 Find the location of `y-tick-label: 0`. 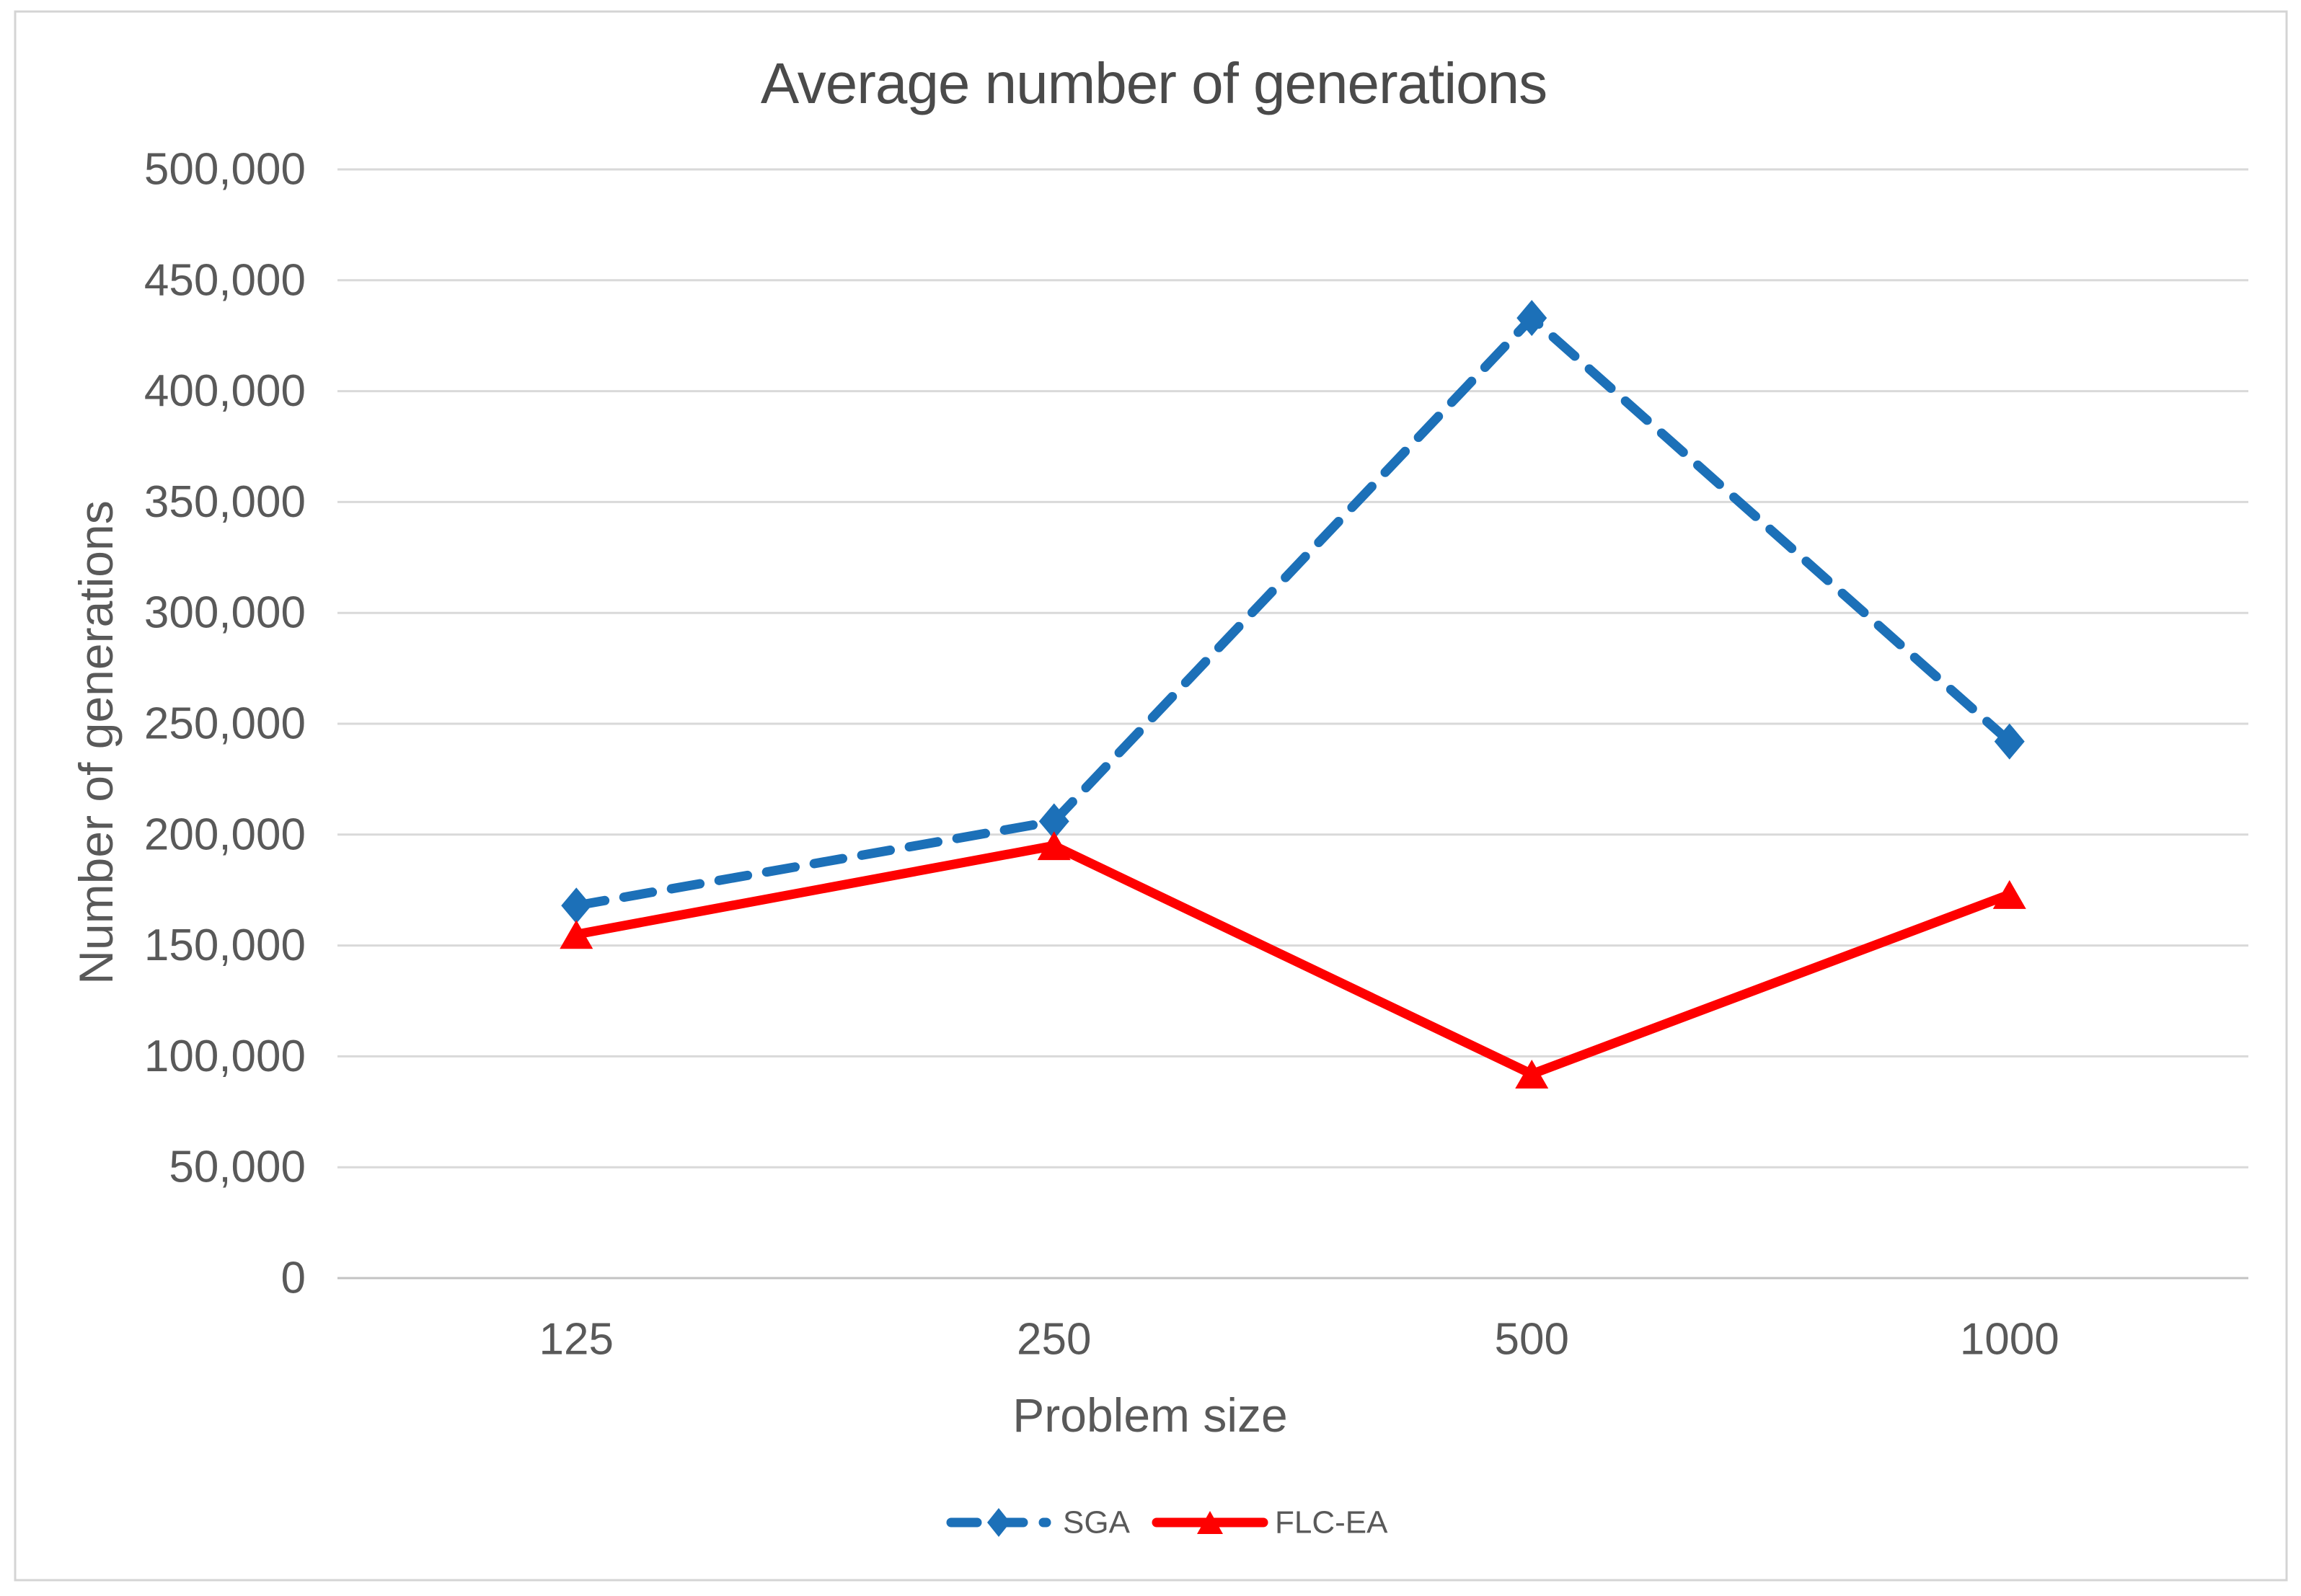

y-tick-label: 0 is located at coordinates (293, 1278).